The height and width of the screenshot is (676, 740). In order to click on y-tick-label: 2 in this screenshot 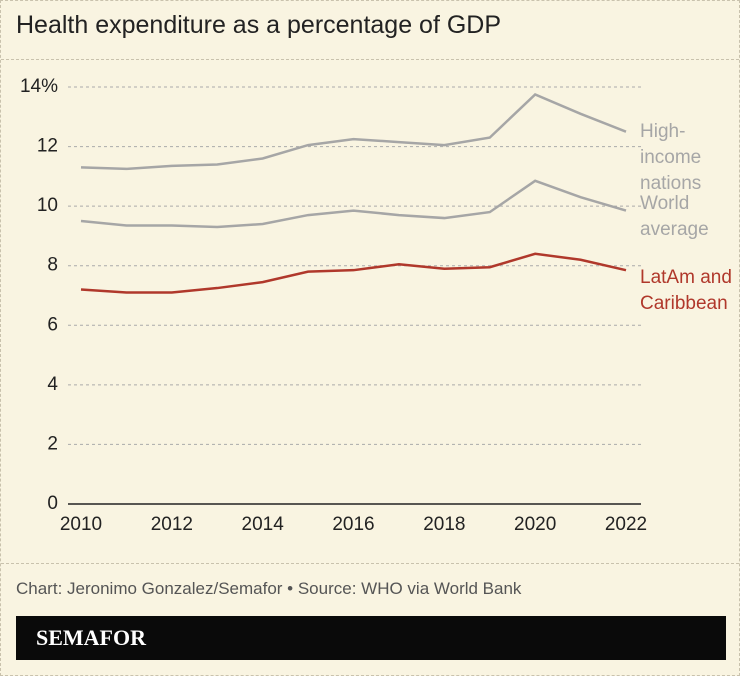, I will do `click(52, 443)`.